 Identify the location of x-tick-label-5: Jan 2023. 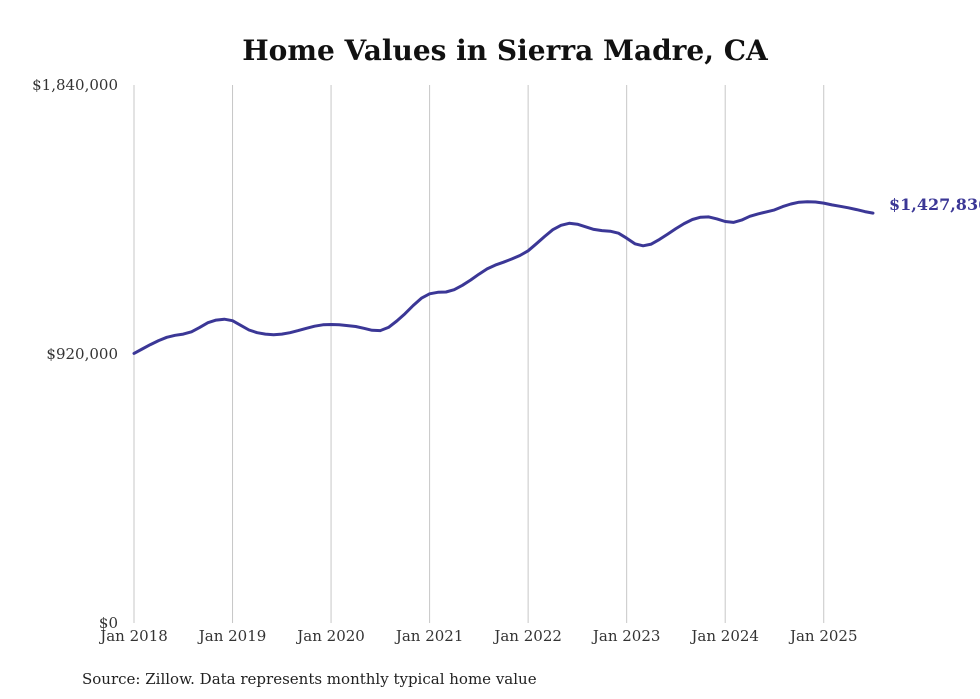
(626, 636).